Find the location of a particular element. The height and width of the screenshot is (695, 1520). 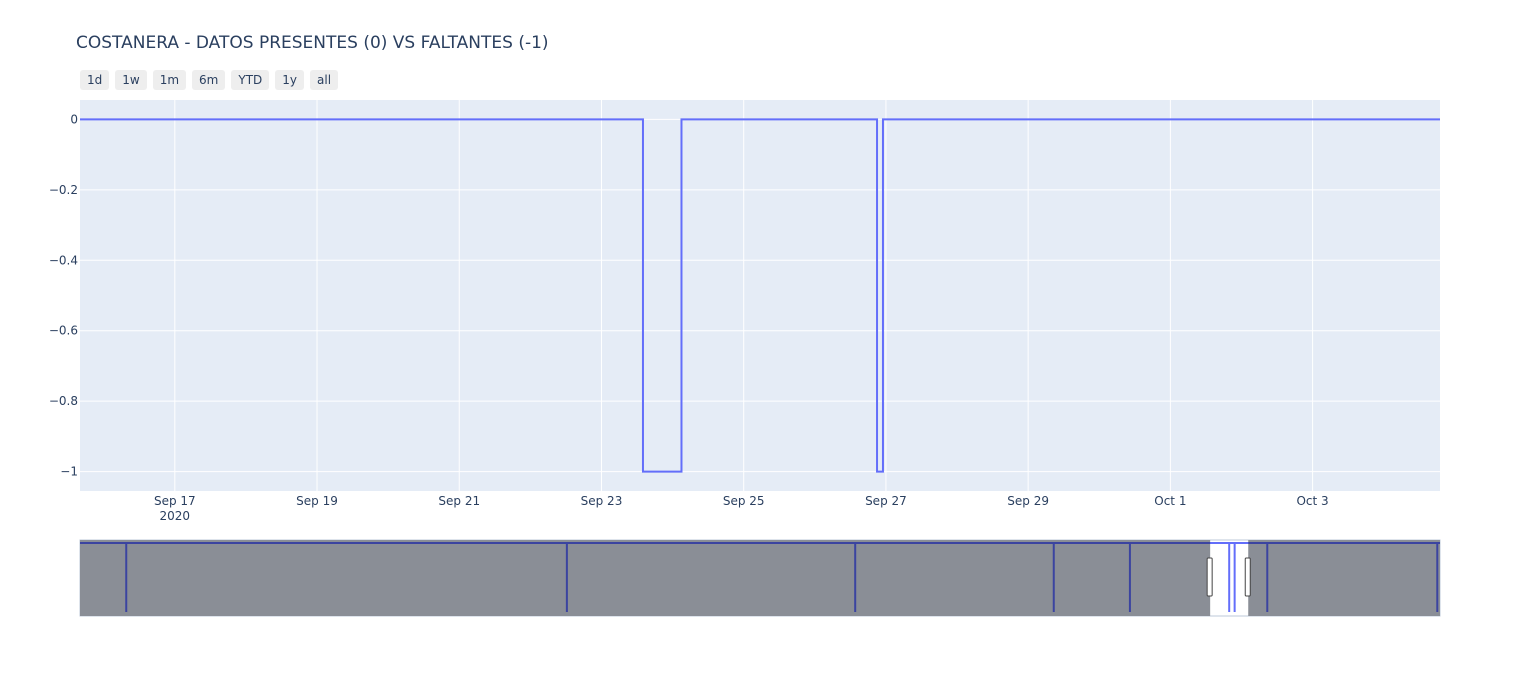

range-slider is located at coordinates (760, 578).